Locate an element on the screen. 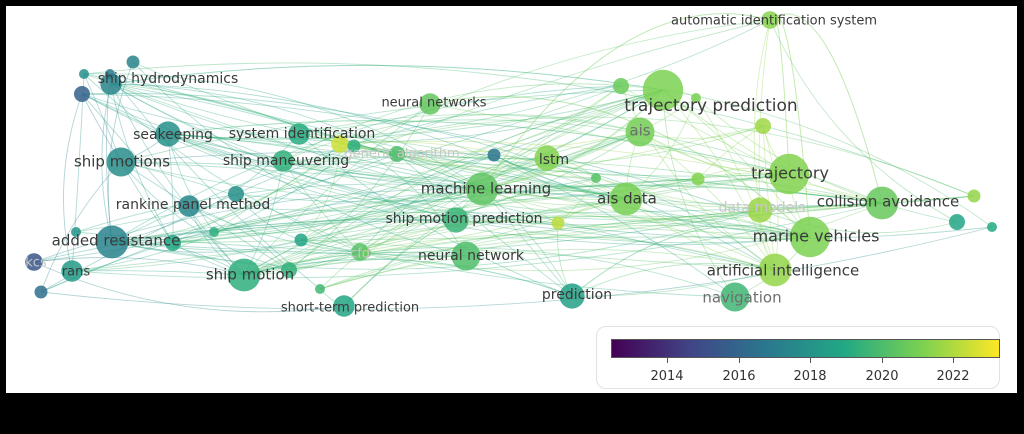  keyword-label: neural network is located at coordinates (471, 256).